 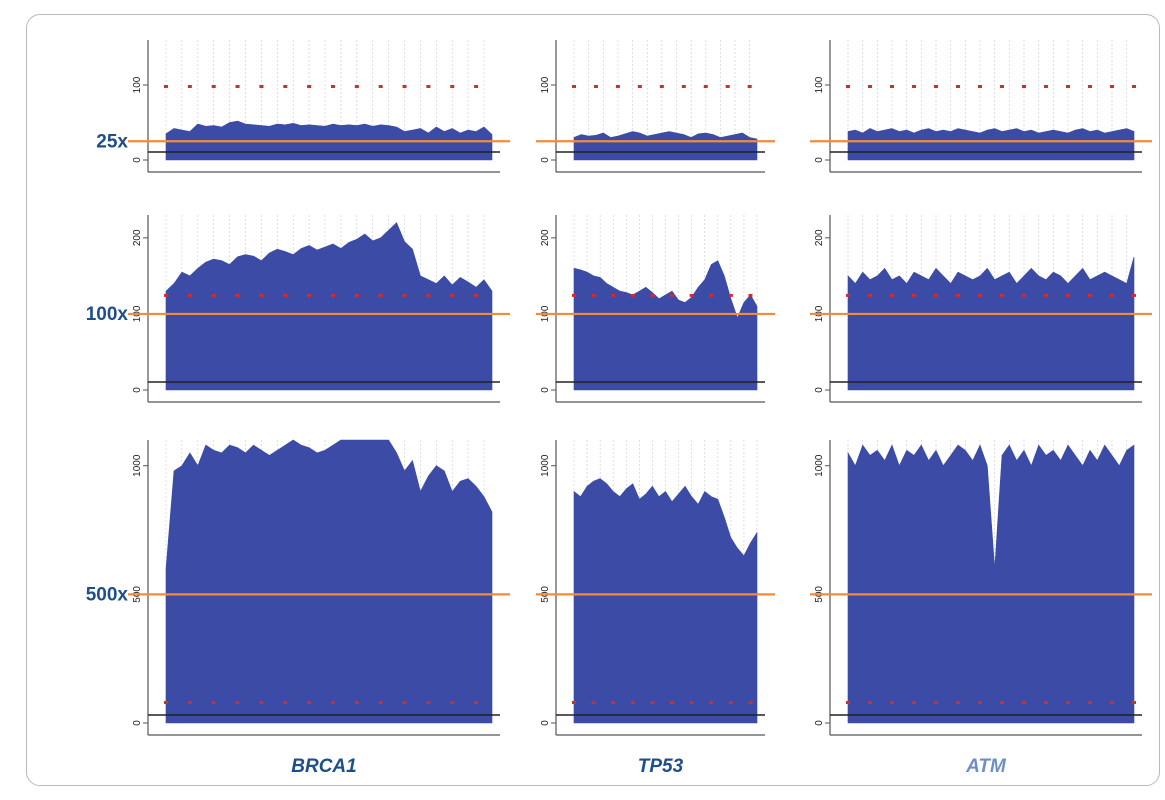 I want to click on row-label-25x: 25x, so click(x=112, y=141).